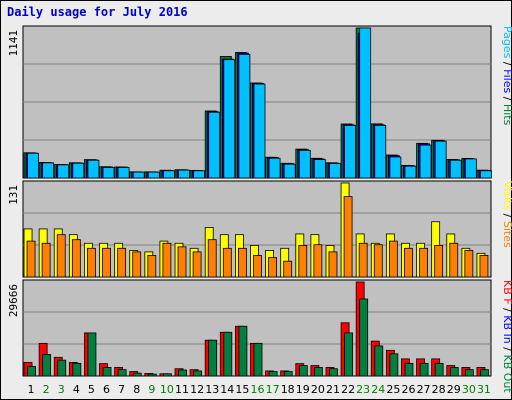  What do you see at coordinates (227, 389) in the screenshot?
I see `x-tick-label-14: 14` at bounding box center [227, 389].